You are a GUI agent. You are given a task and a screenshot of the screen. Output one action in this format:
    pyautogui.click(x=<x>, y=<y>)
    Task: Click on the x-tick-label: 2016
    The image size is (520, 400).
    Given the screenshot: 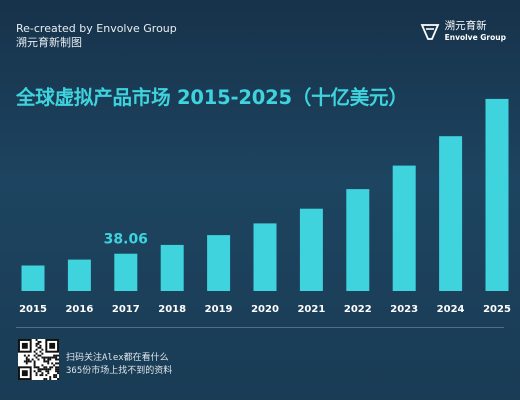 What is the action you would take?
    pyautogui.click(x=79, y=309)
    